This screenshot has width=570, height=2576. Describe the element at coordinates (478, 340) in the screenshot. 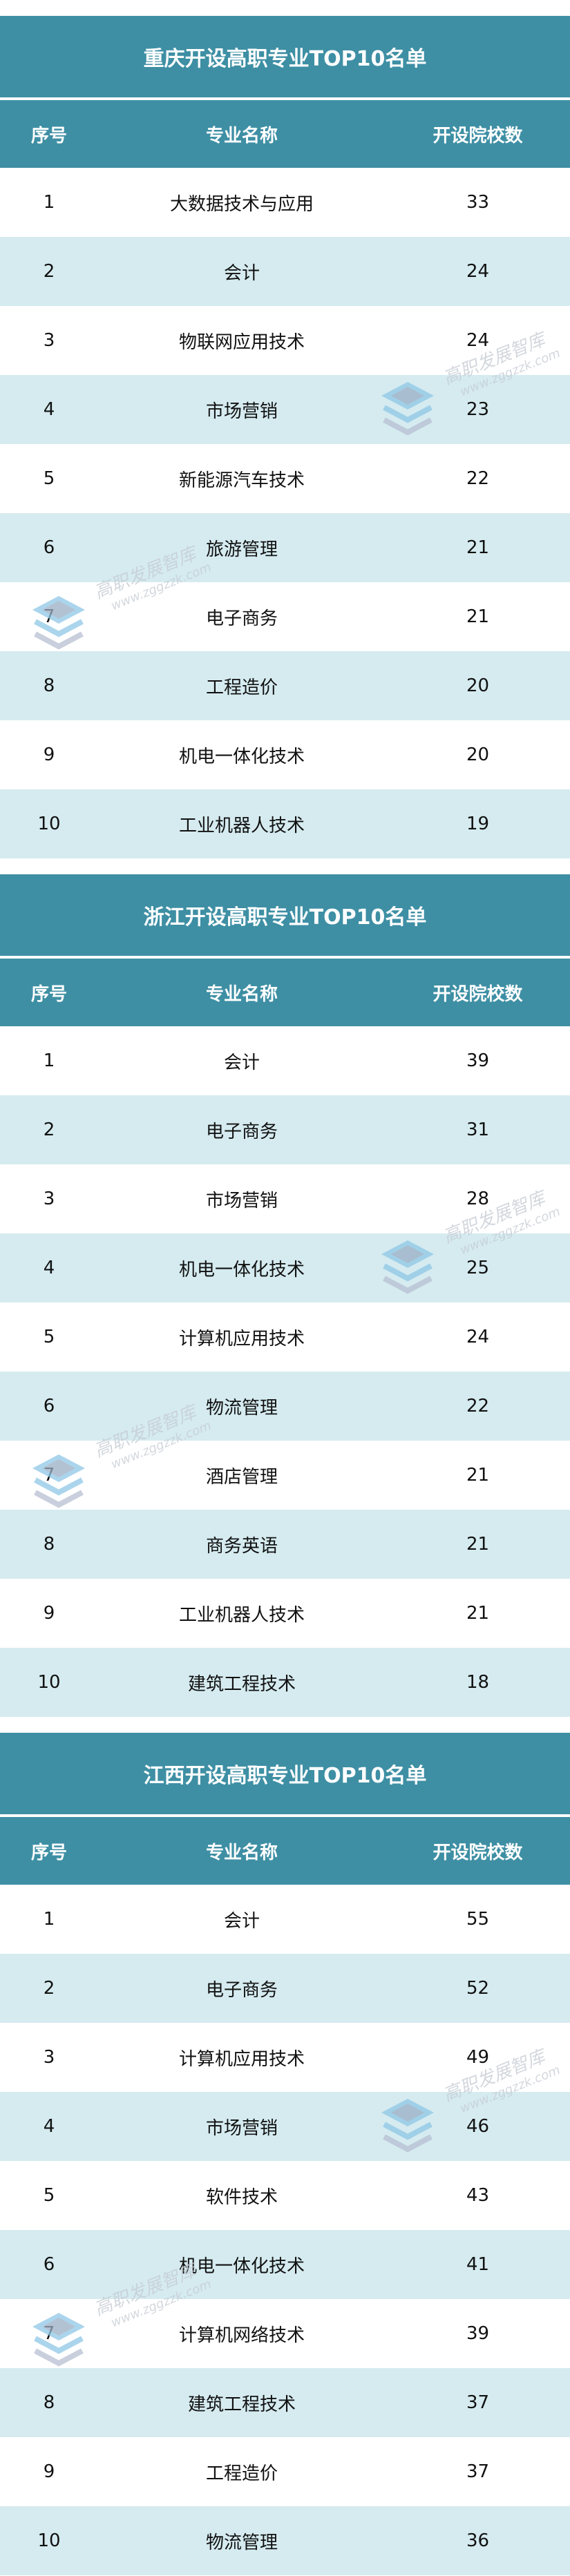

I see `school-count-cell: 24` at that location.